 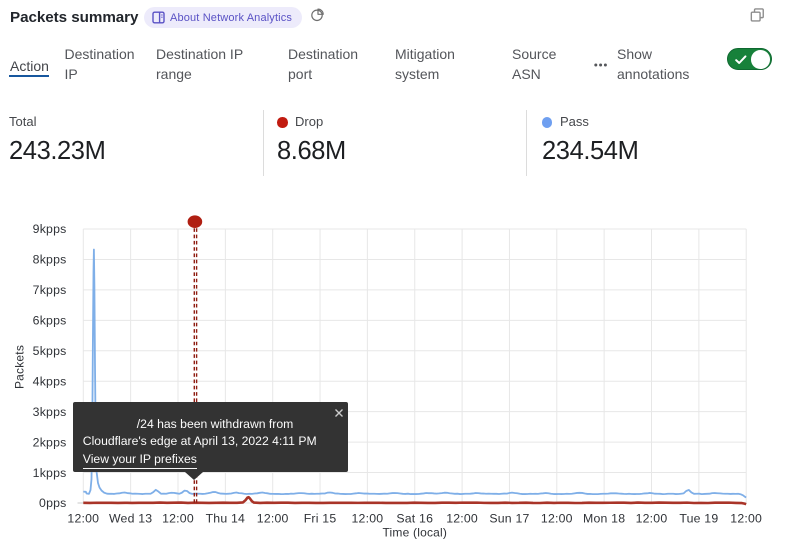 I want to click on svg-text: 1kpps, so click(x=50, y=473).